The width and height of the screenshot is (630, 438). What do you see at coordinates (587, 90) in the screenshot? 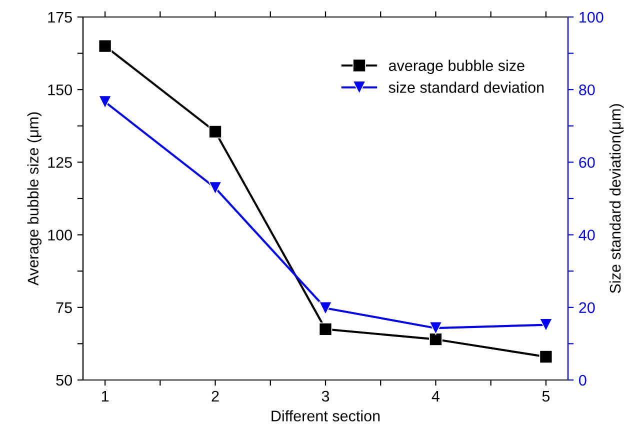
I see `y2-tick-label: 80` at bounding box center [587, 90].